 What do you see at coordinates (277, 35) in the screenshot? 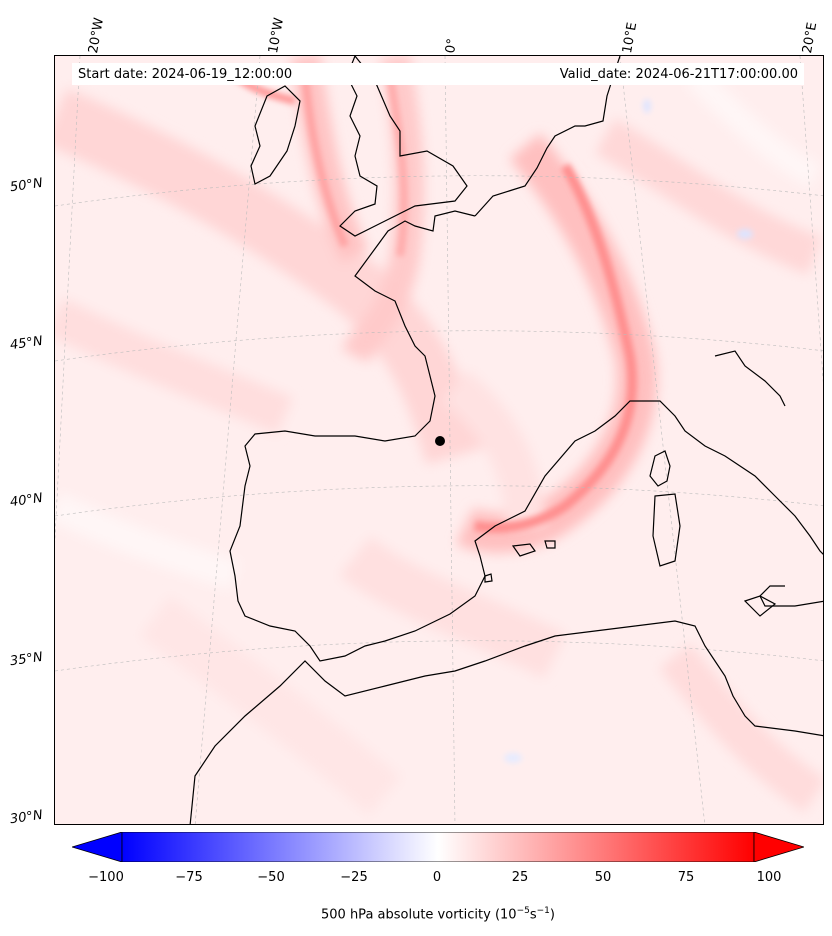
I see `lon-label-10w: 10°W` at bounding box center [277, 35].